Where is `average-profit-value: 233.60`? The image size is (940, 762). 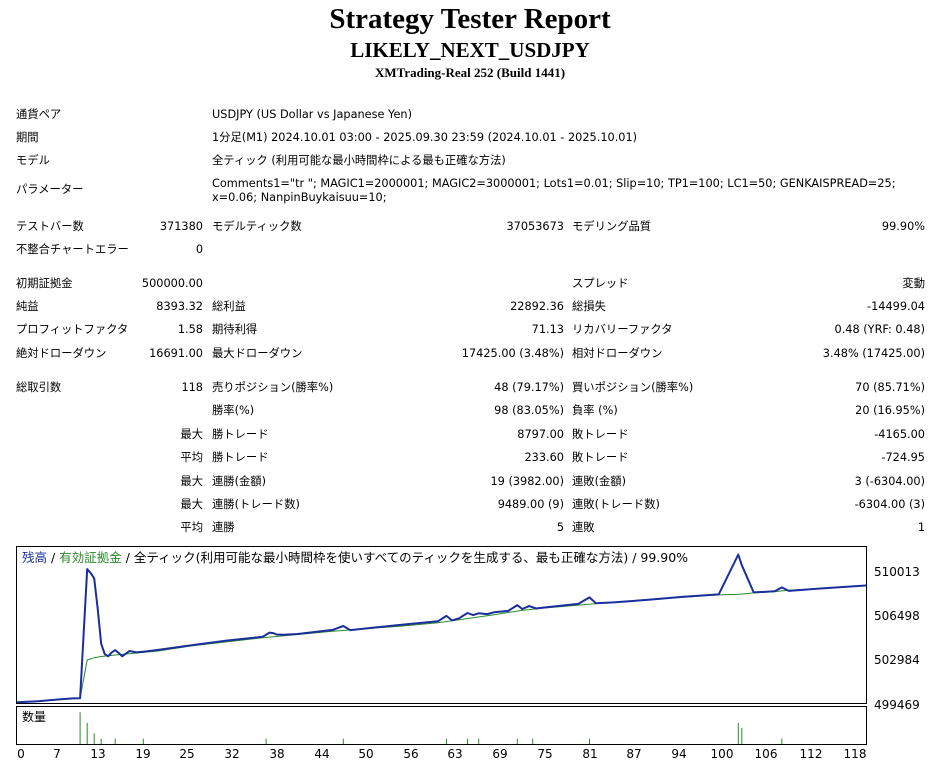 average-profit-value: 233.60 is located at coordinates (544, 457).